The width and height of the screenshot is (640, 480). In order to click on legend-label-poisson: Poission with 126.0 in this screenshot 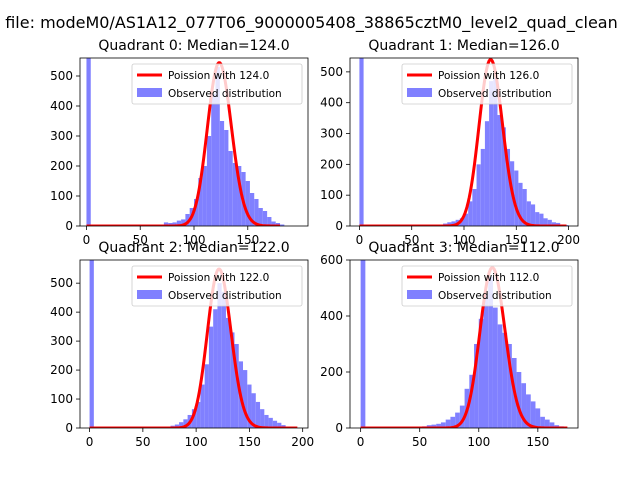, I will do `click(488, 76)`.